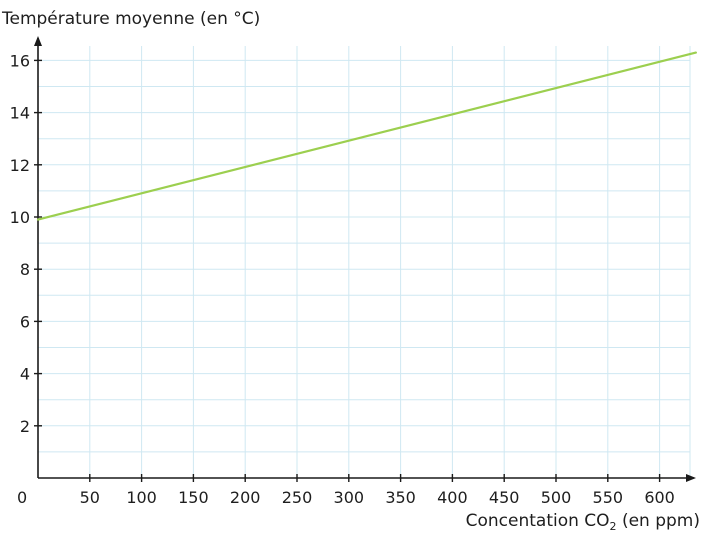 This screenshot has height=533, width=705. Describe the element at coordinates (25, 269) in the screenshot. I see `y-tick-label: 8` at that location.